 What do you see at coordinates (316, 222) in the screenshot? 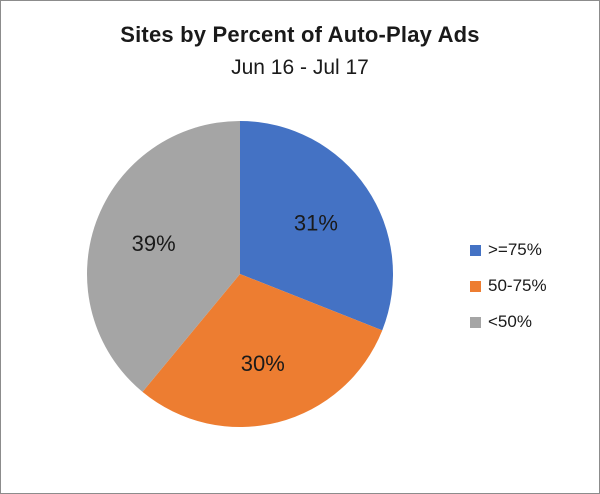
I see `data-label-high: 31%` at bounding box center [316, 222].